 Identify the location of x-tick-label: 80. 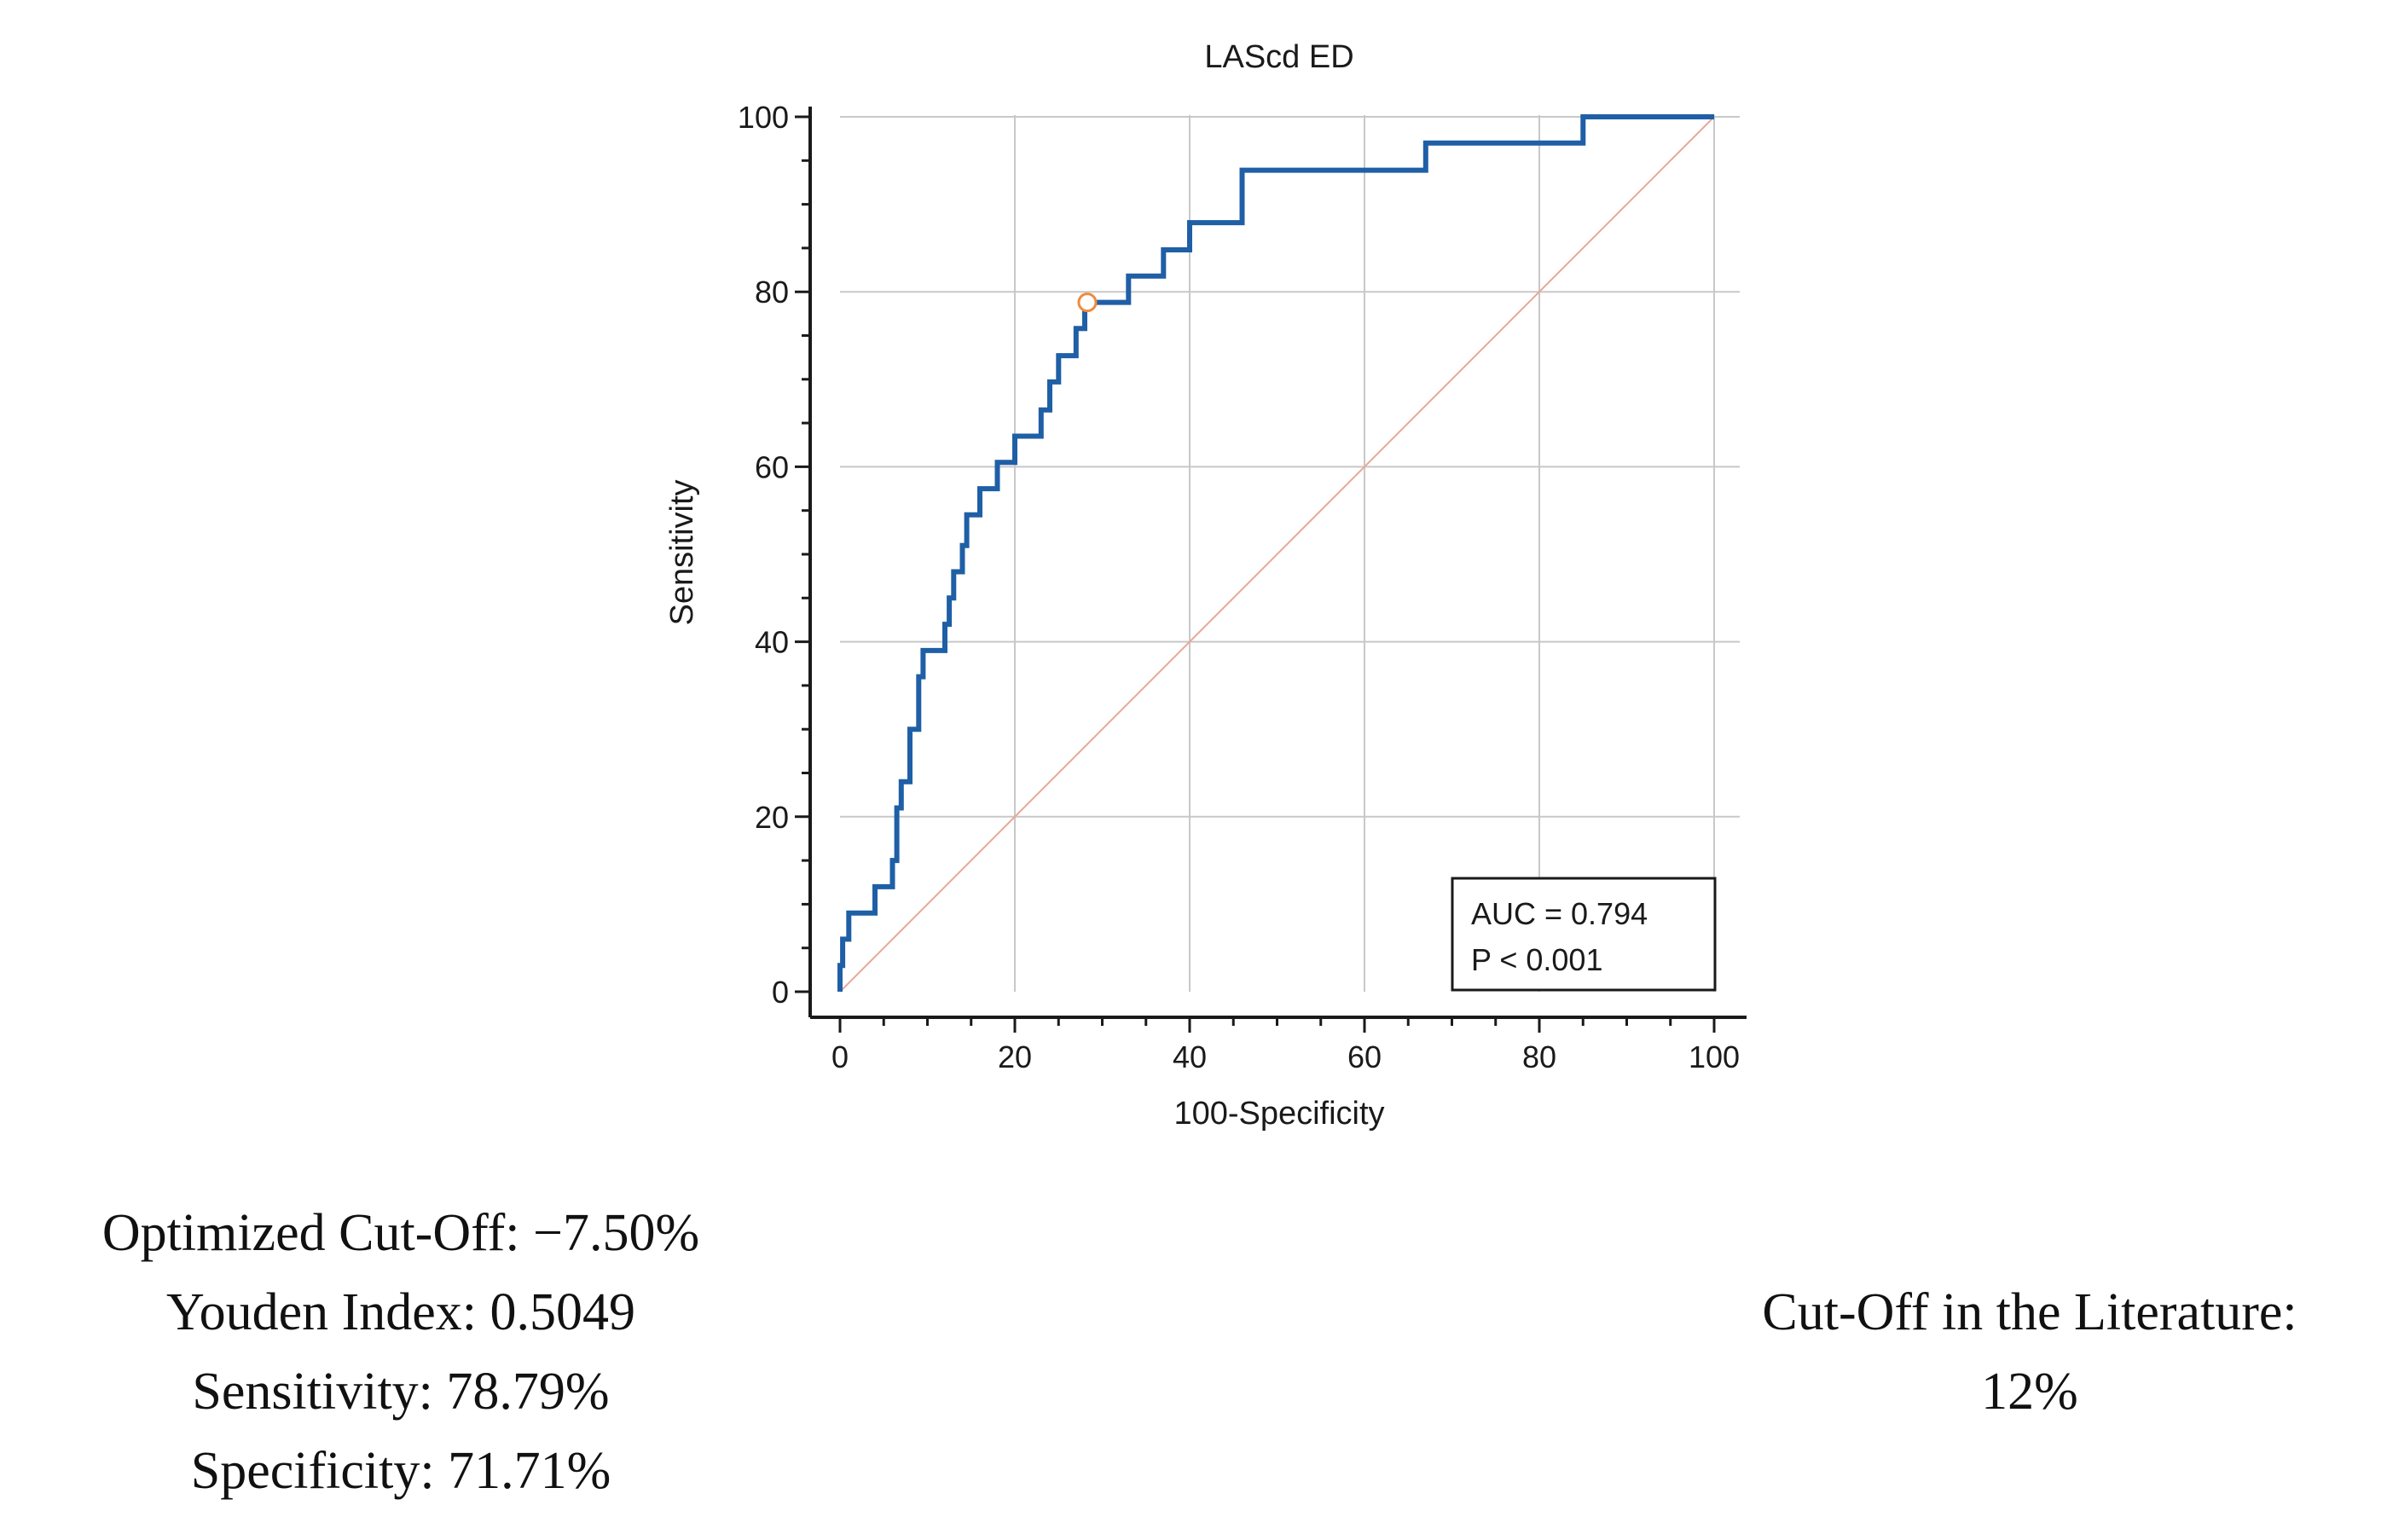
(1539, 1056).